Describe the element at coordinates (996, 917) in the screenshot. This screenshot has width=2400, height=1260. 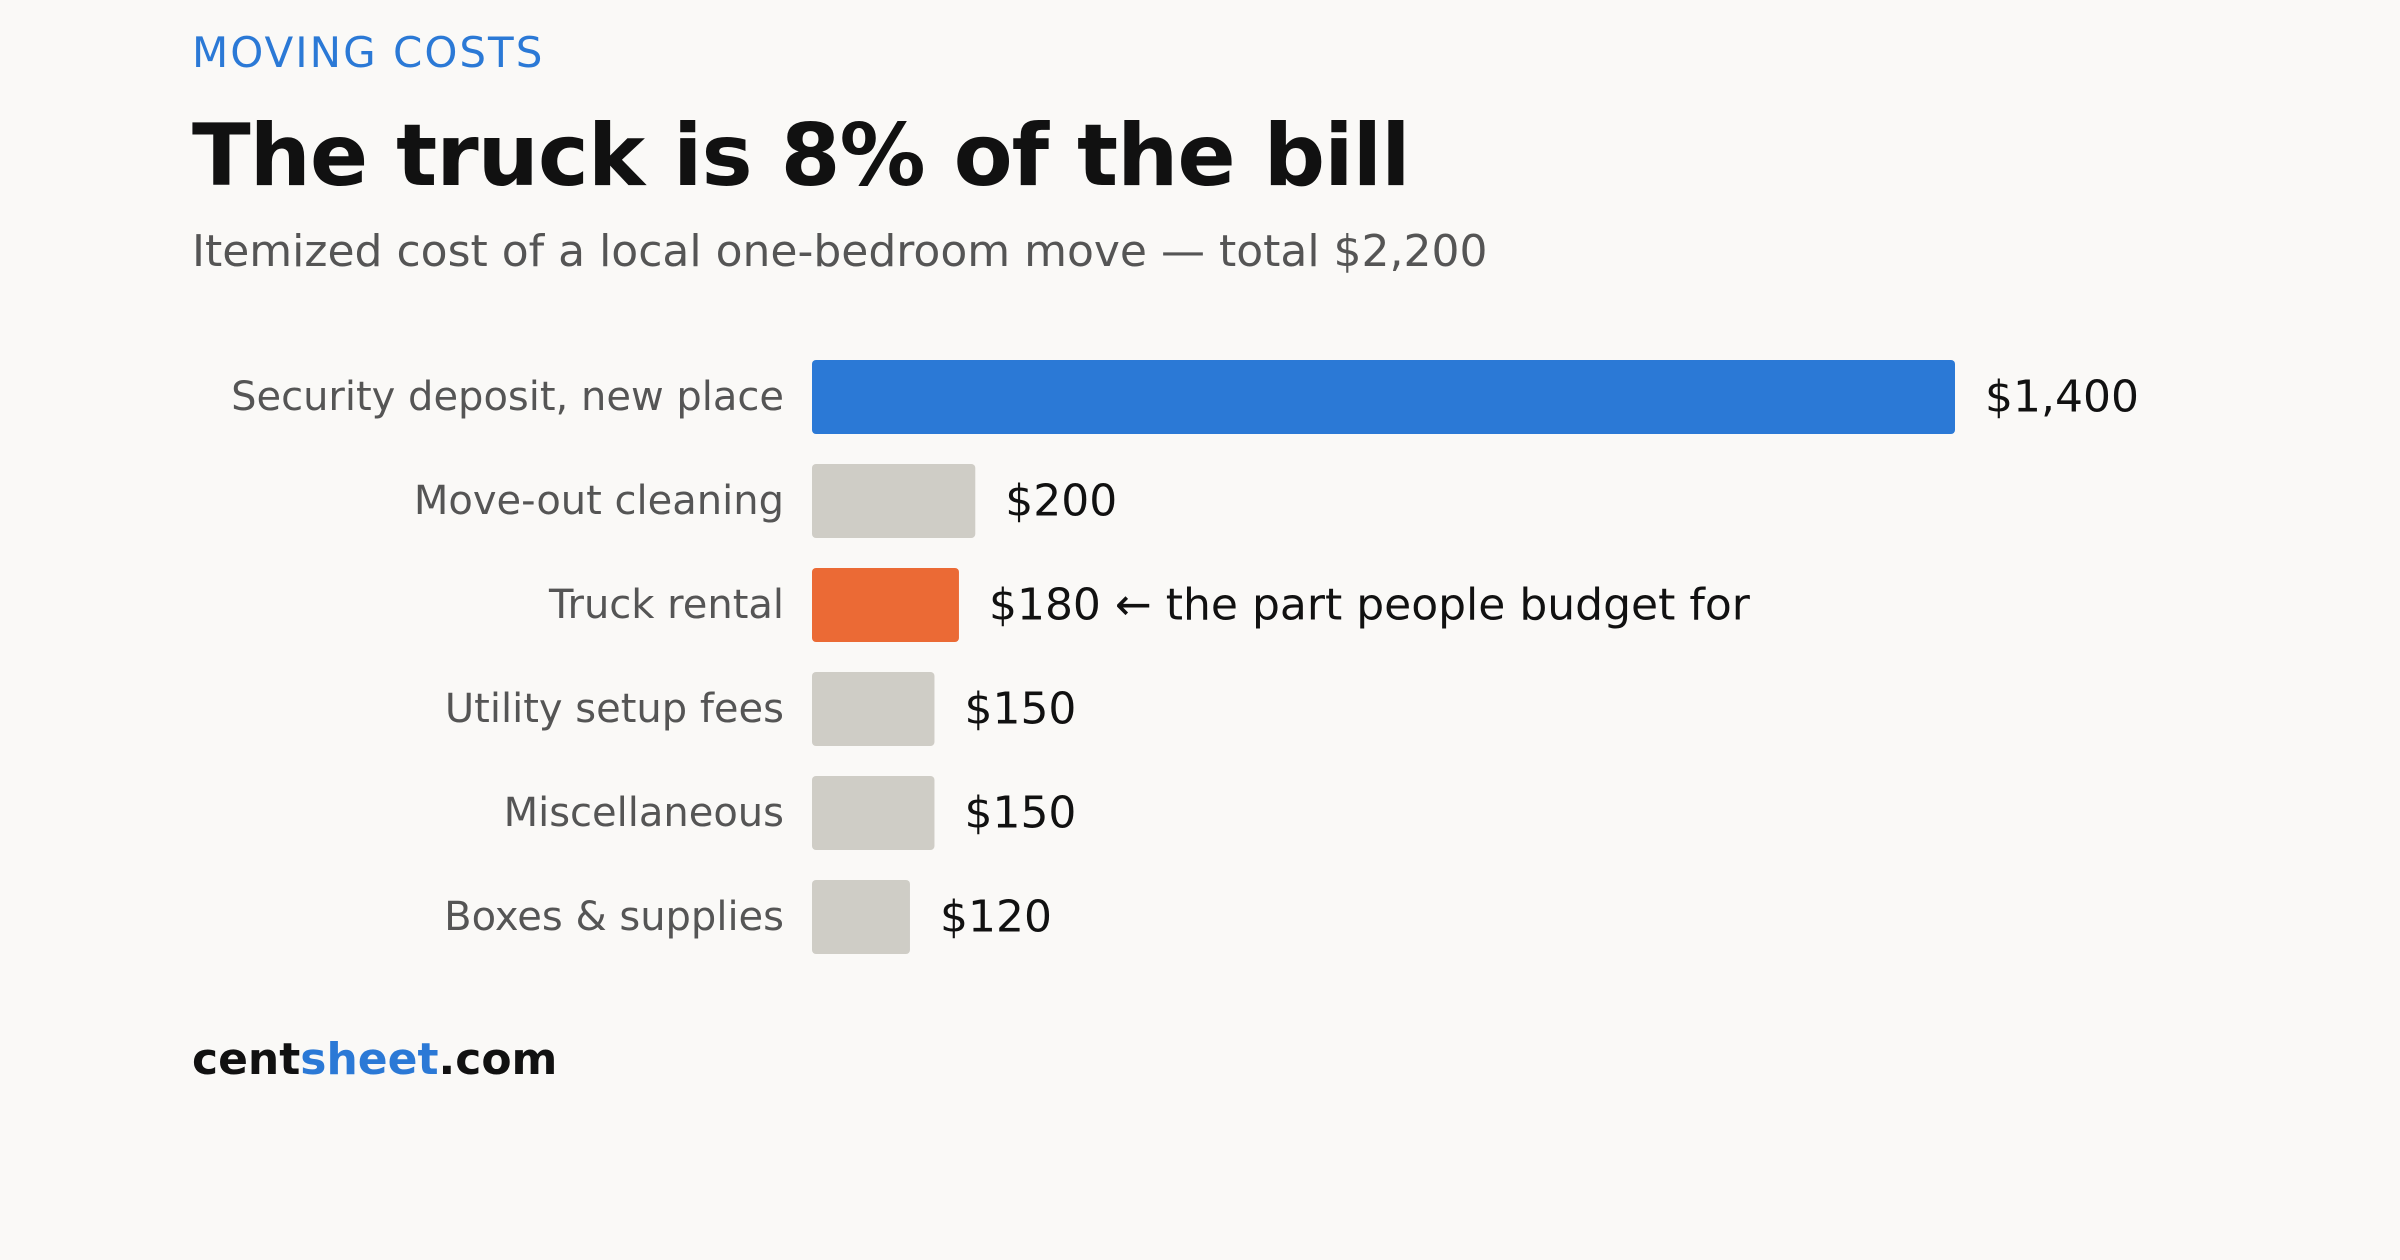
I see `value-label: $120` at that location.